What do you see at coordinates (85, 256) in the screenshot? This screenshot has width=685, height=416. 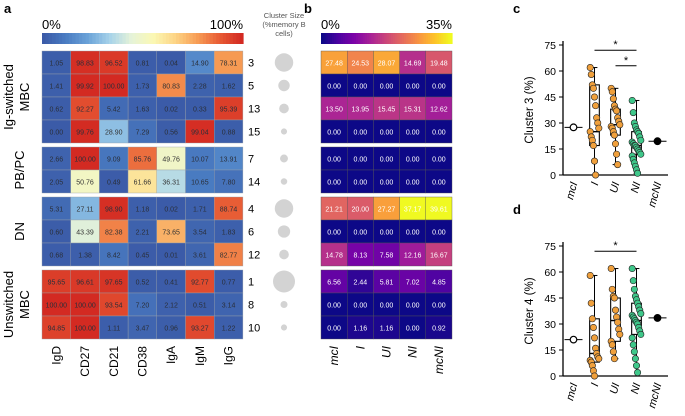 I see `heatmap-a-cell-value: 1.38` at bounding box center [85, 256].